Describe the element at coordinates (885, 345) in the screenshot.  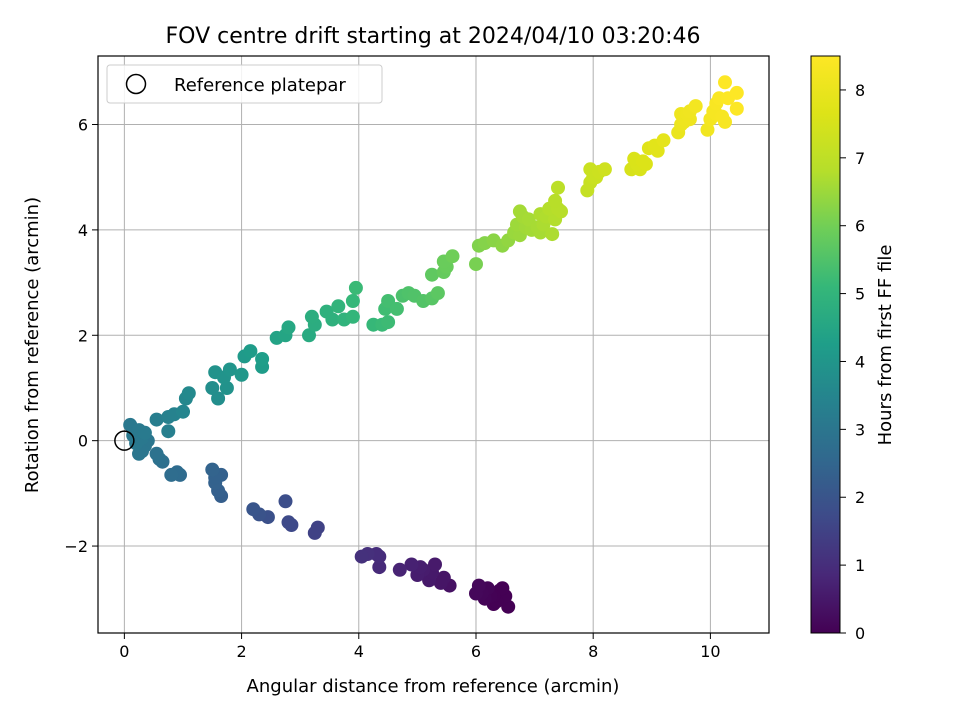
I see `colorbar-label: Hours from first FF file` at that location.